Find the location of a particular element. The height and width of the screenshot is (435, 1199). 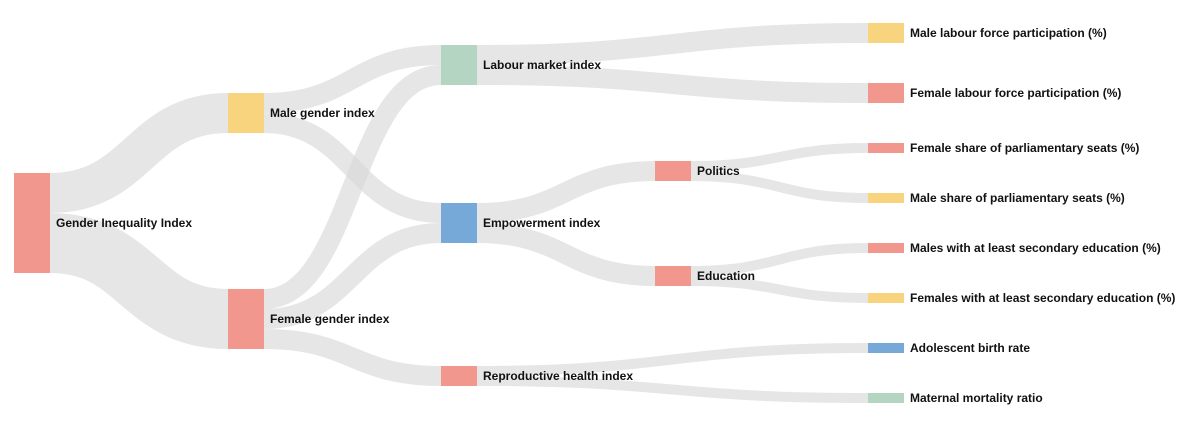

node-label-msps: Male share of parliamentary seats (%) is located at coordinates (1017, 198).